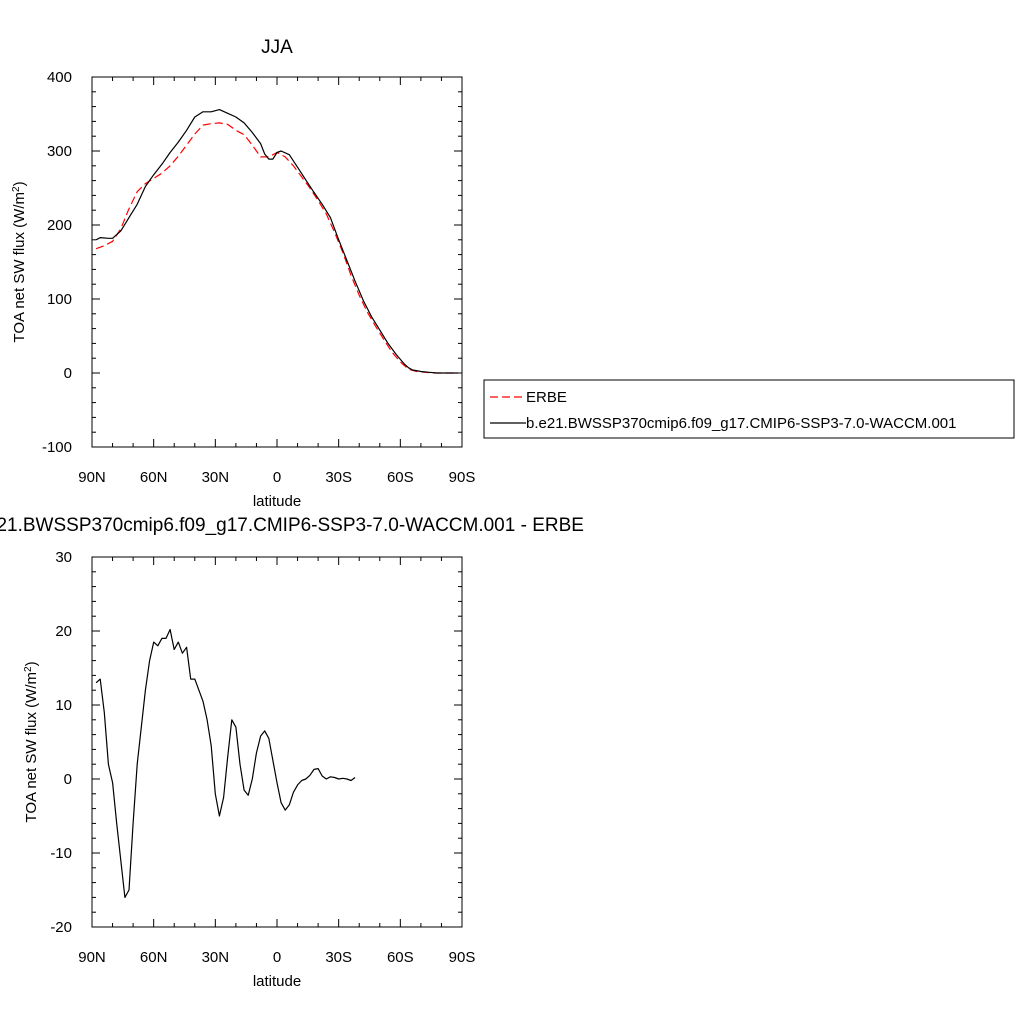 This screenshot has height=1024, width=1024. Describe the element at coordinates (59, 299) in the screenshot. I see `y-tick-label: 100` at that location.